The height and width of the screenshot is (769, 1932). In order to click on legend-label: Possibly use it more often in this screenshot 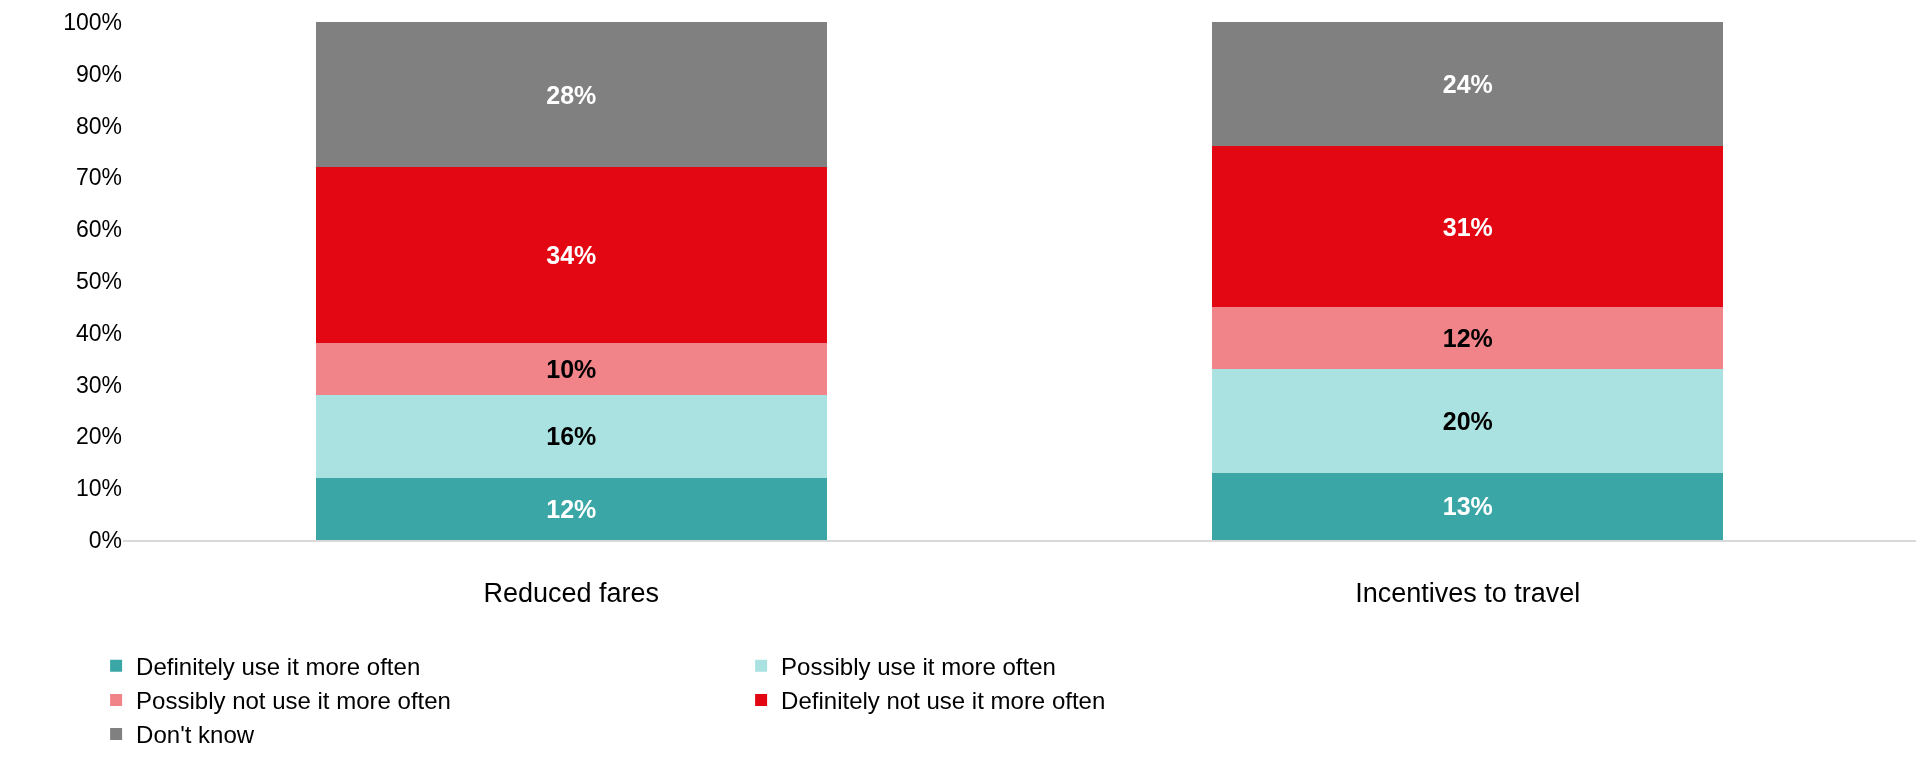, I will do `click(918, 667)`.